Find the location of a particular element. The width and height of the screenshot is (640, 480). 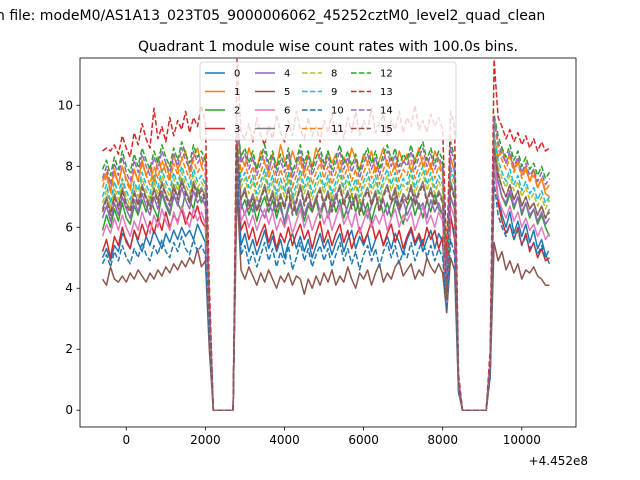

legend-label-14: 14 is located at coordinates (386, 111).